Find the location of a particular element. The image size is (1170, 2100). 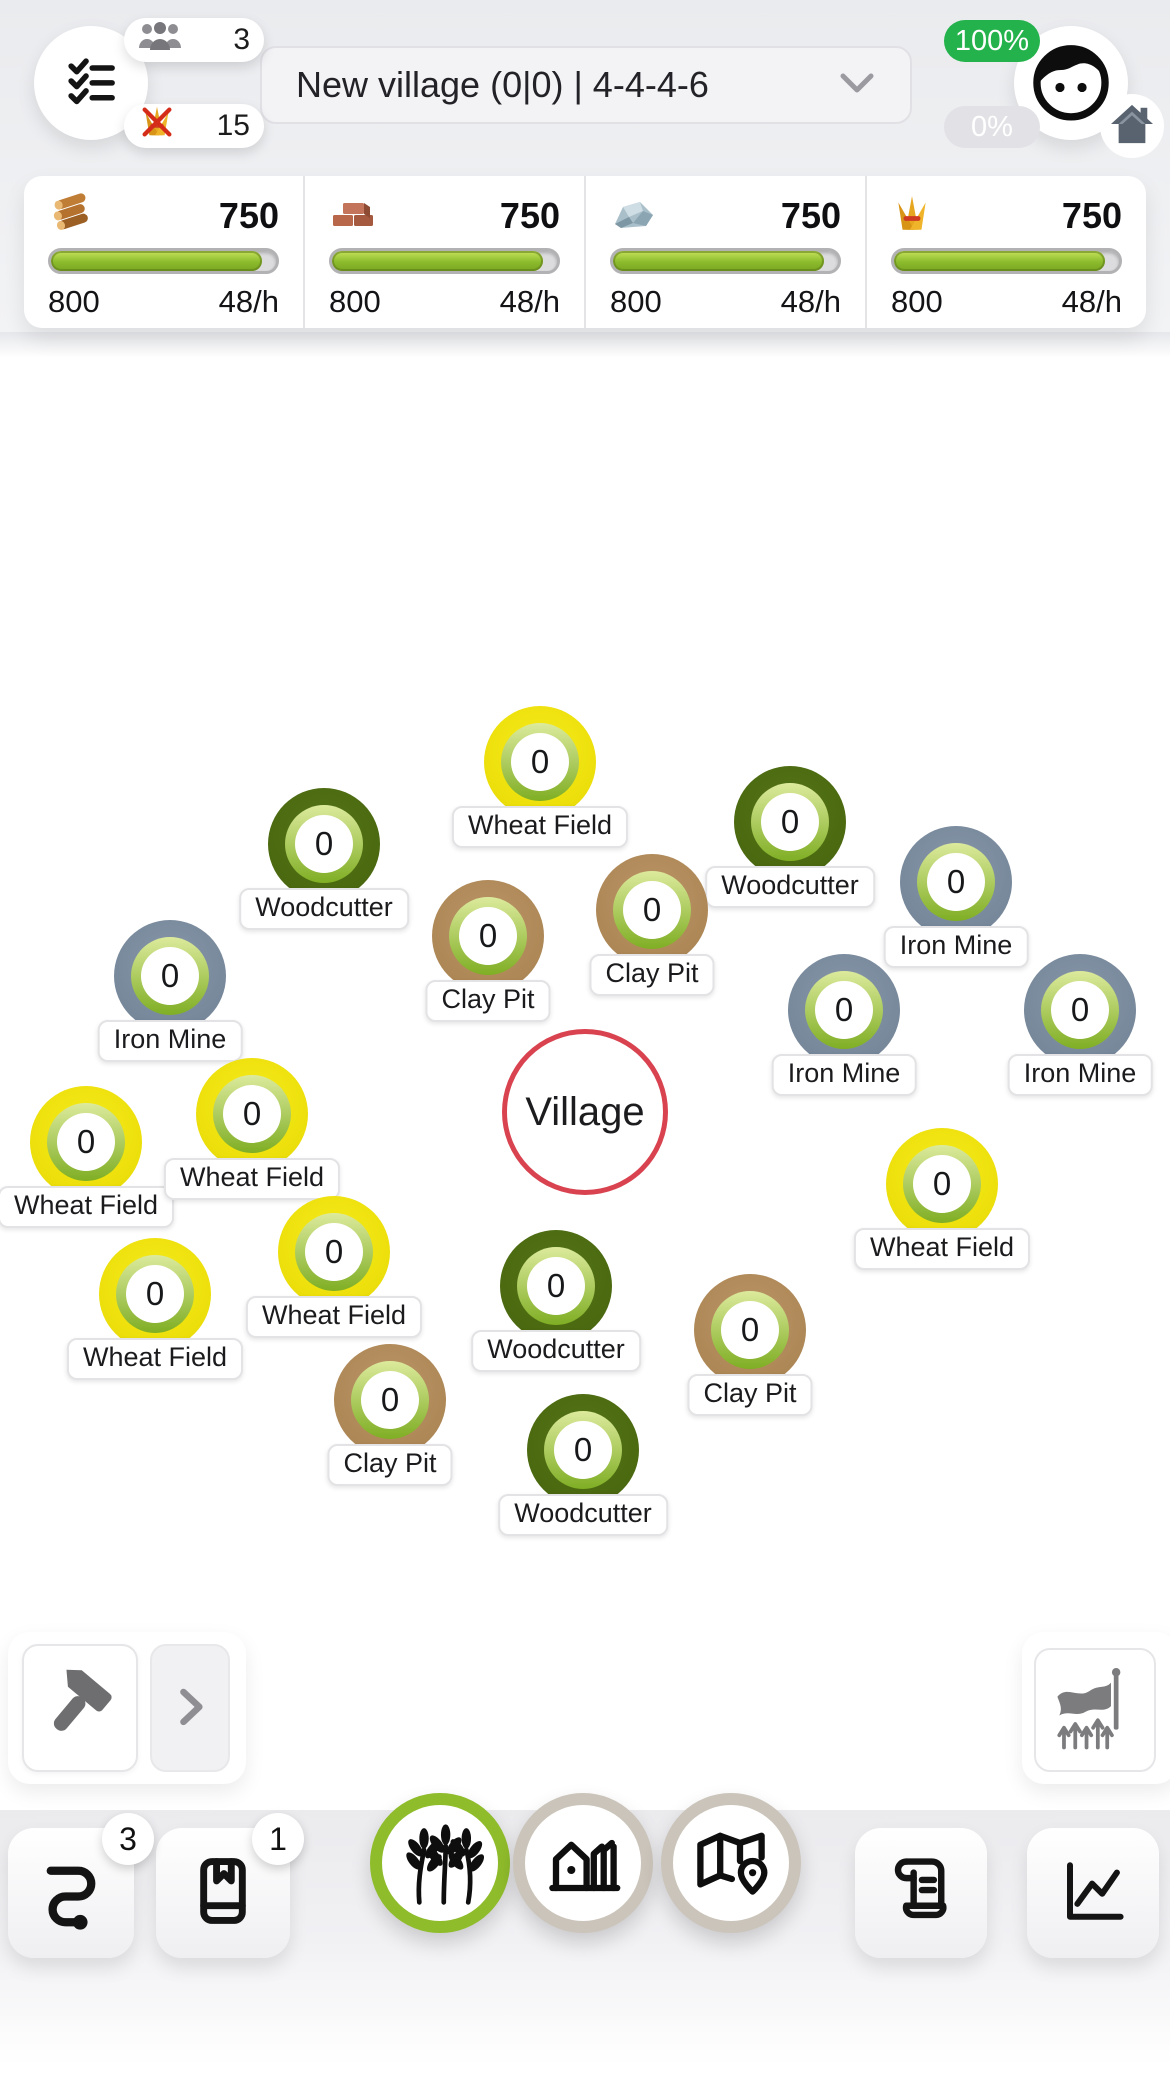

iron-rate: 48/h is located at coordinates (810, 301).